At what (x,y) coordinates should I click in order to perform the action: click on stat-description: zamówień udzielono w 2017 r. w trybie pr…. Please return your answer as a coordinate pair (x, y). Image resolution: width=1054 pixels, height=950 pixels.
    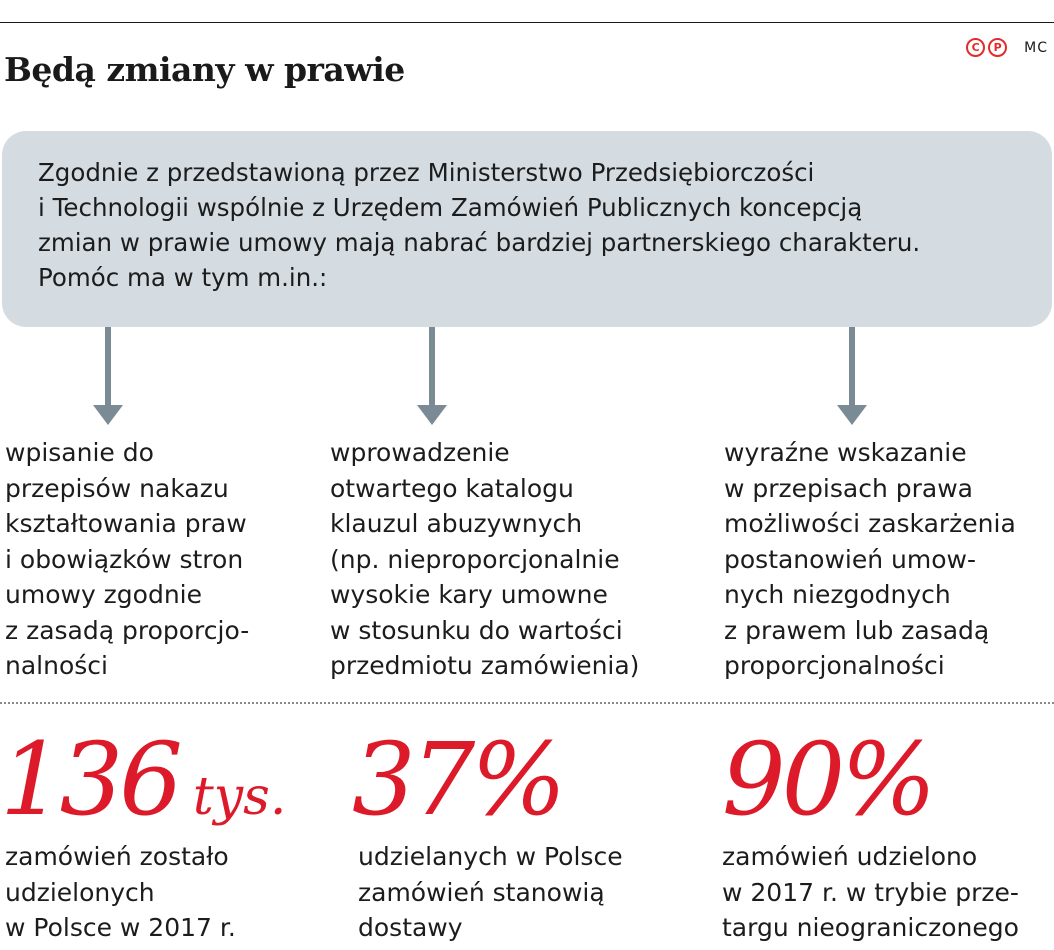
    Looking at the image, I should click on (870, 892).